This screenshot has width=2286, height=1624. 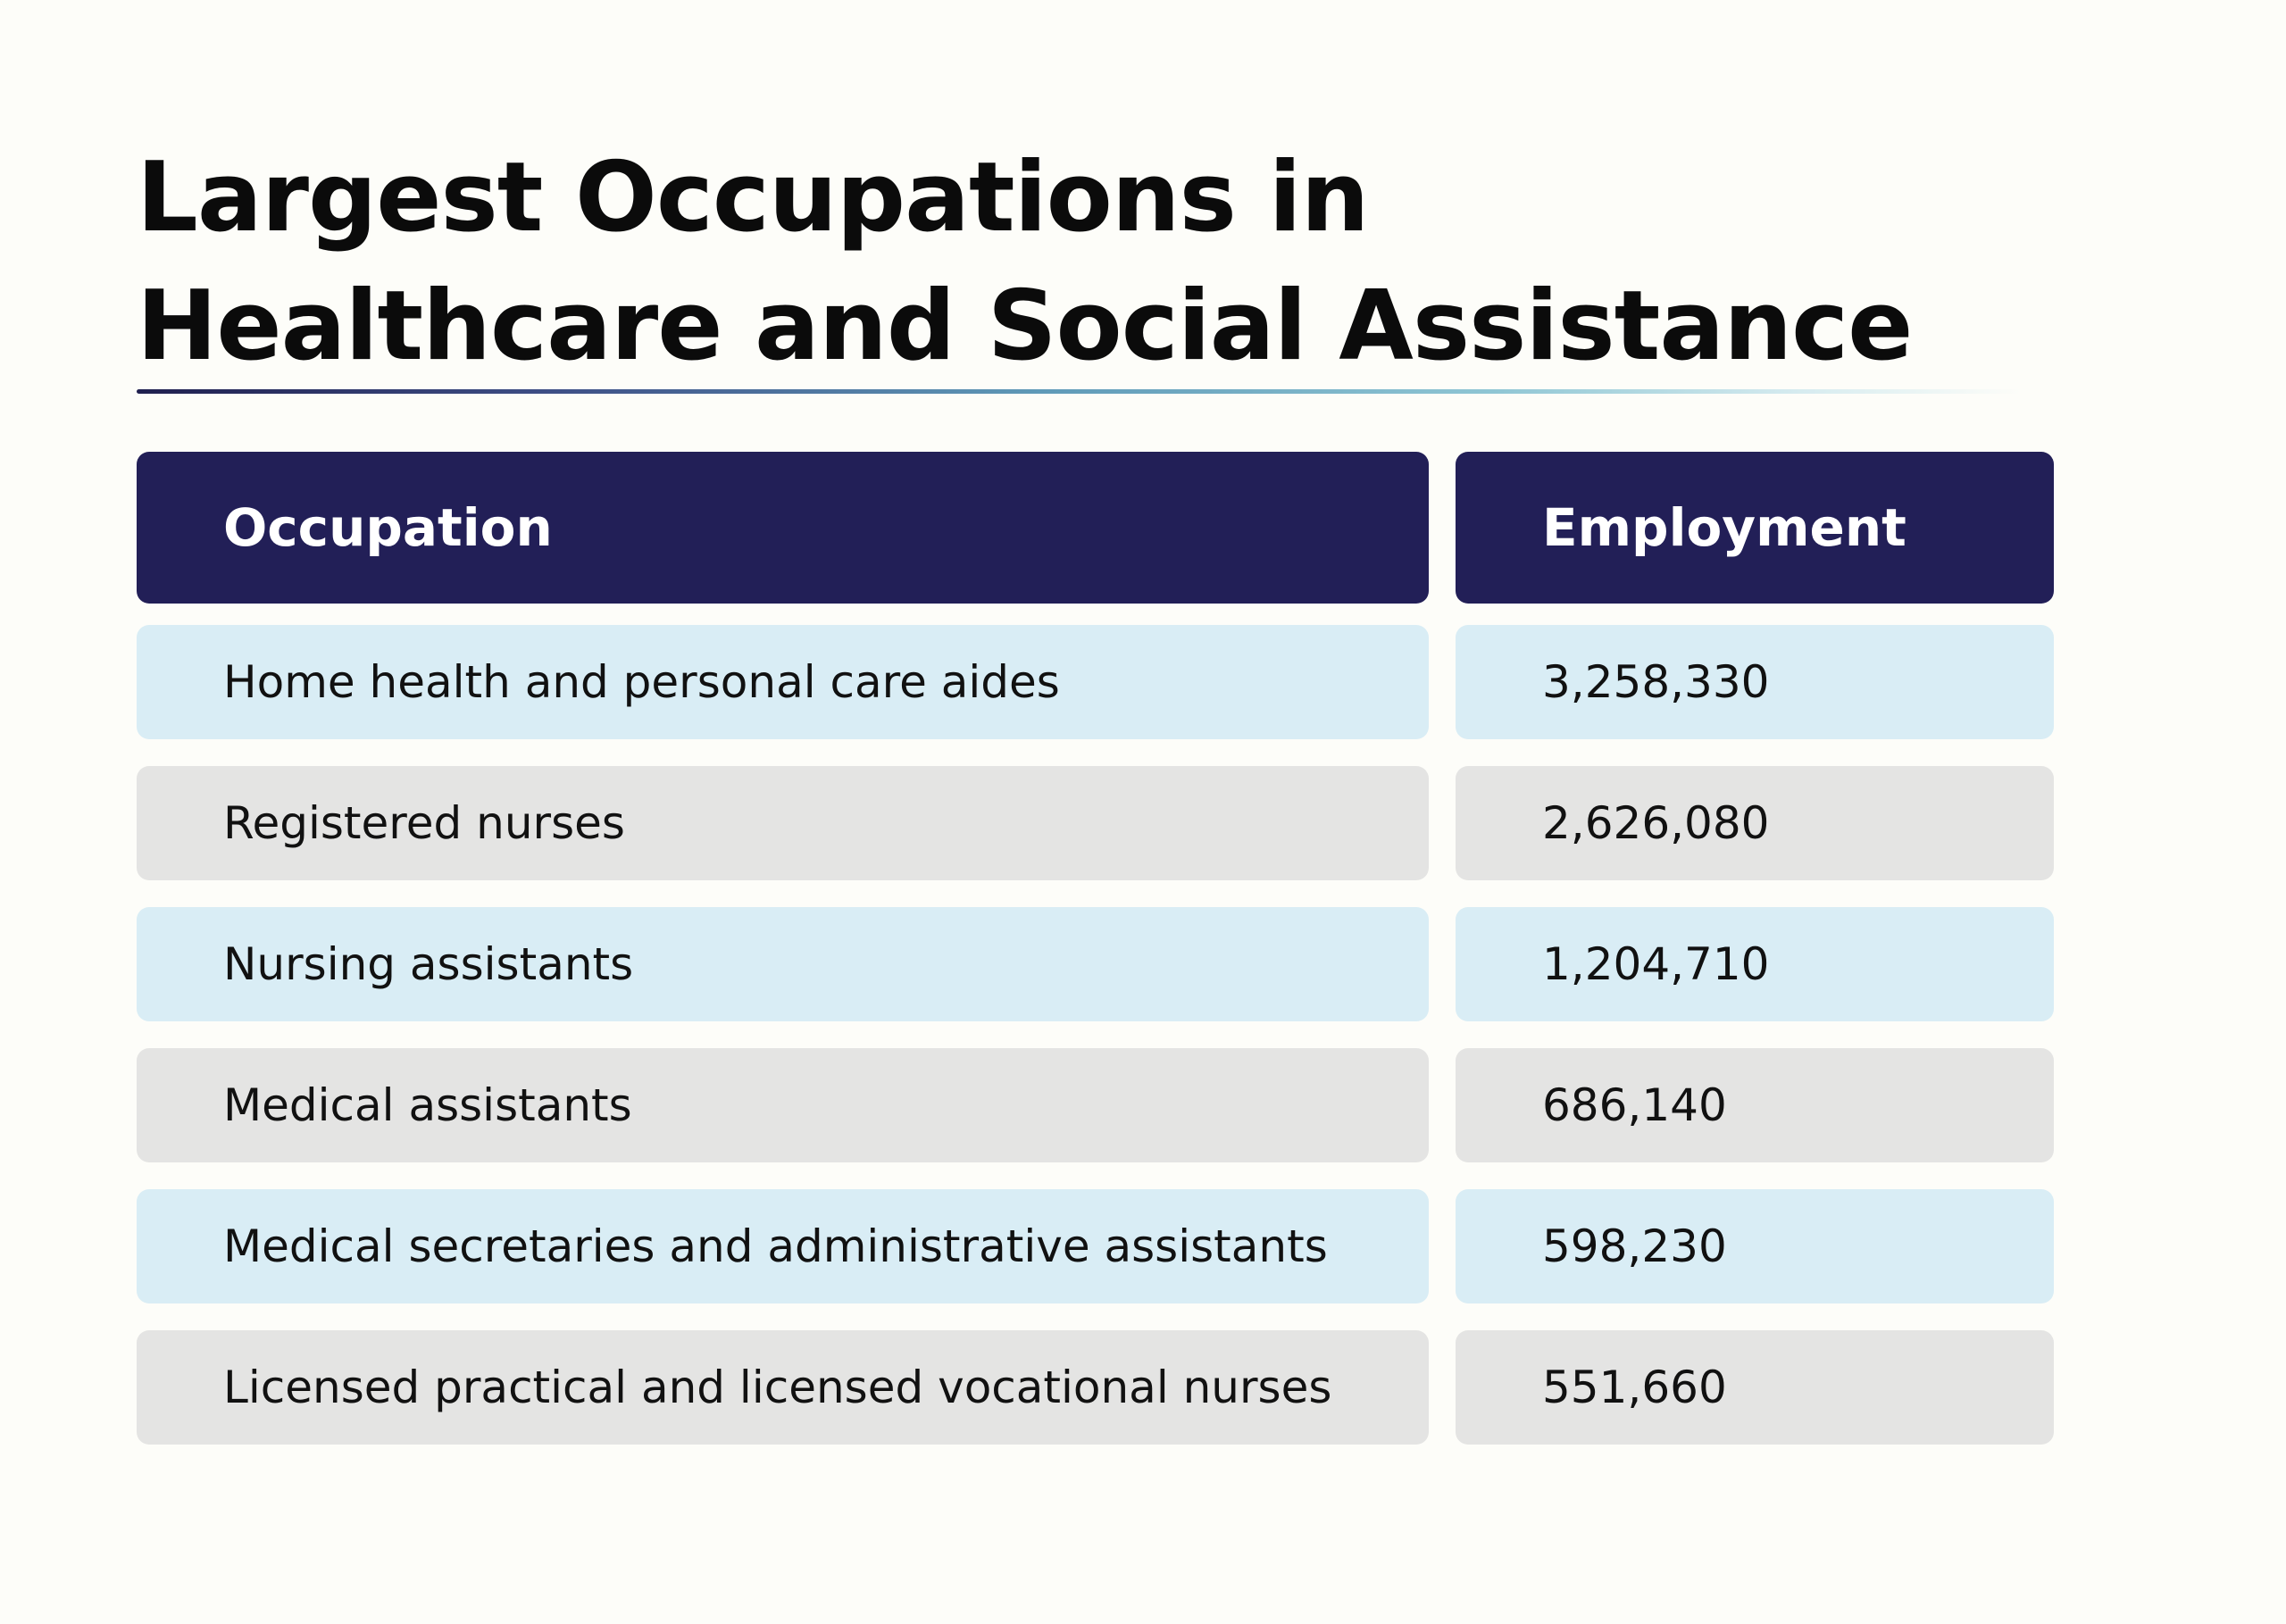 What do you see at coordinates (1079, 391) in the screenshot?
I see `title-underline` at bounding box center [1079, 391].